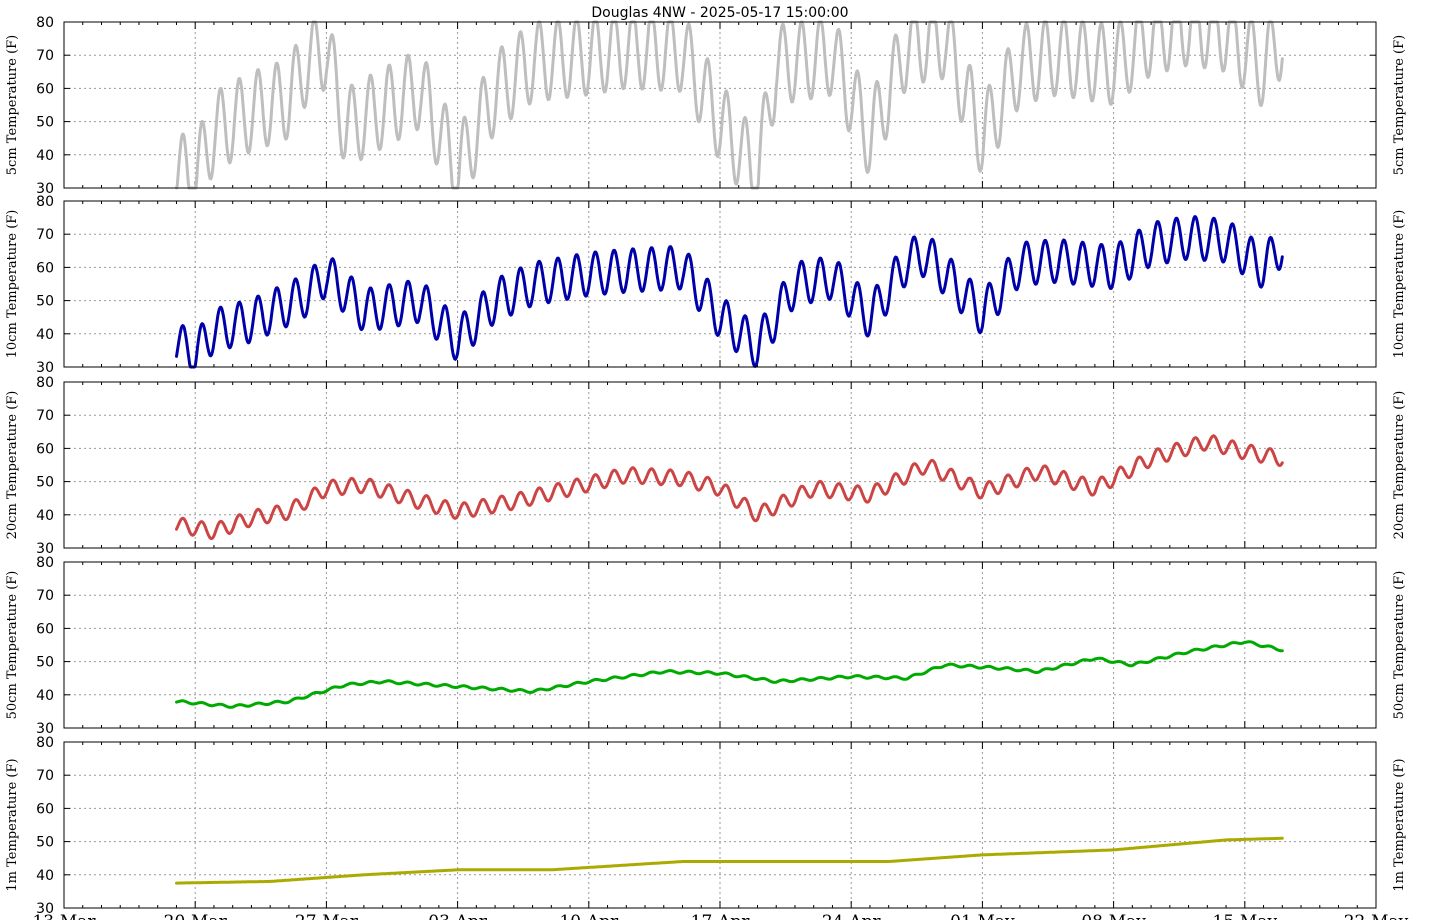  What do you see at coordinates (1376, 916) in the screenshot?
I see `x-tick-label: 22-May` at bounding box center [1376, 916].